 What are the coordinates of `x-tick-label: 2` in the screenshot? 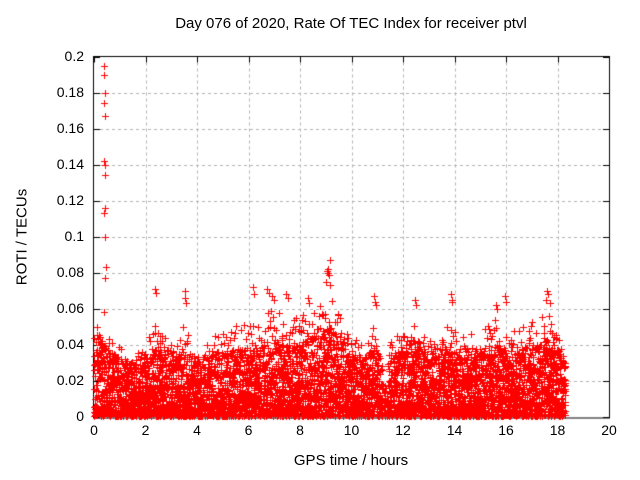 It's located at (145, 430).